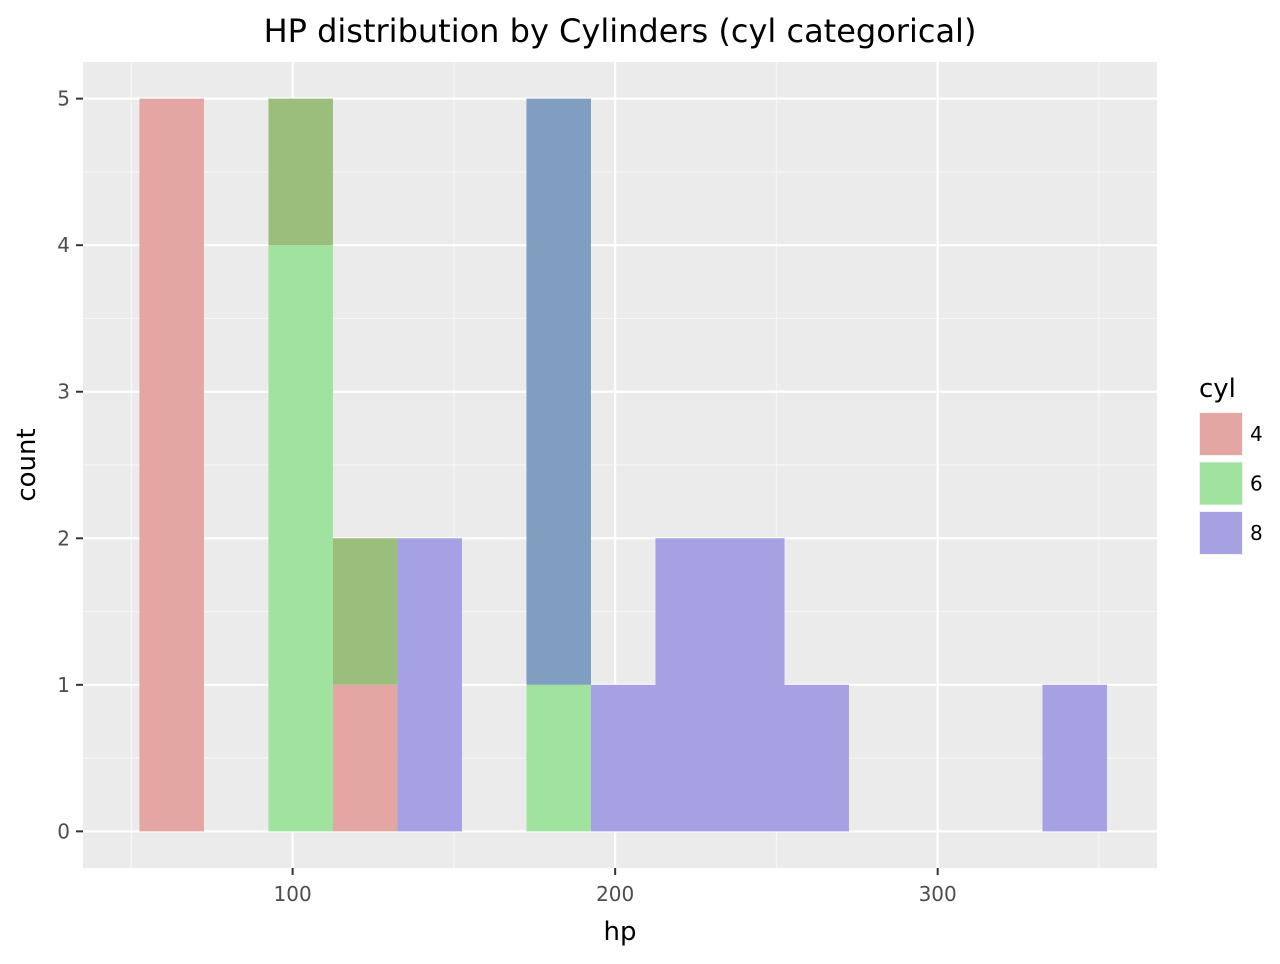 The width and height of the screenshot is (1280, 964). Describe the element at coordinates (63, 685) in the screenshot. I see `y-tick-label: 1` at that location.